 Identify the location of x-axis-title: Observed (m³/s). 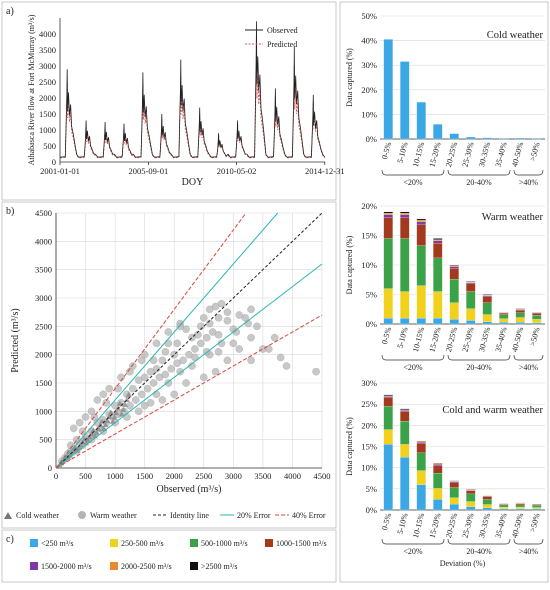
(189, 489).